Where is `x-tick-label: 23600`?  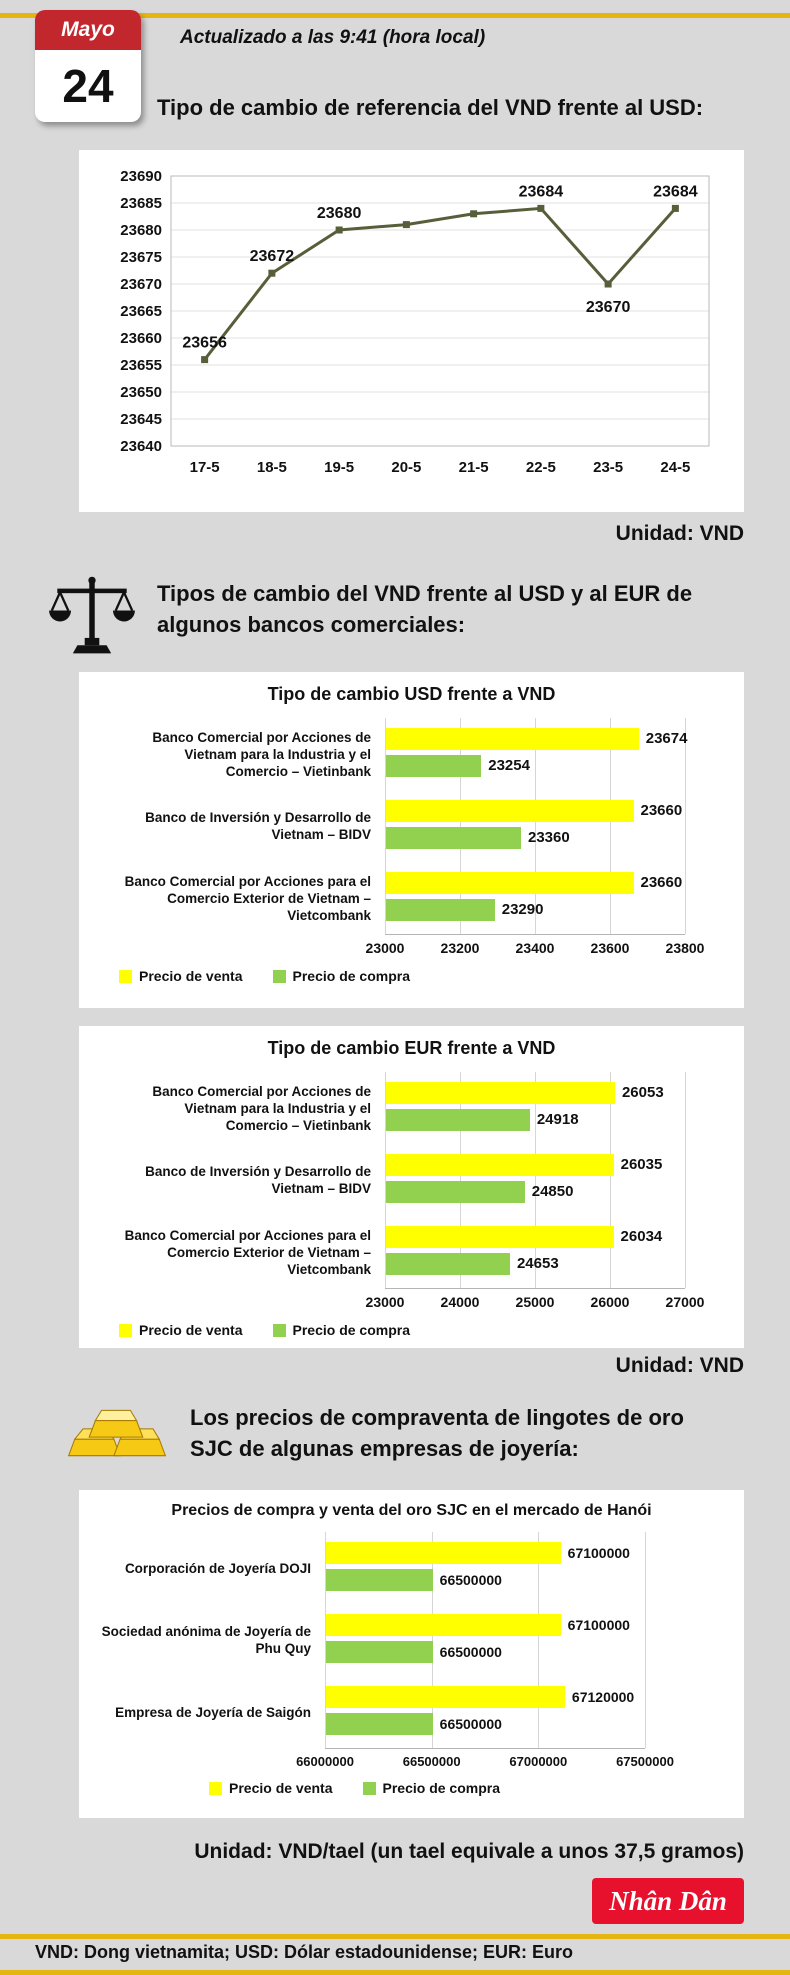 x-tick-label: 23600 is located at coordinates (610, 948).